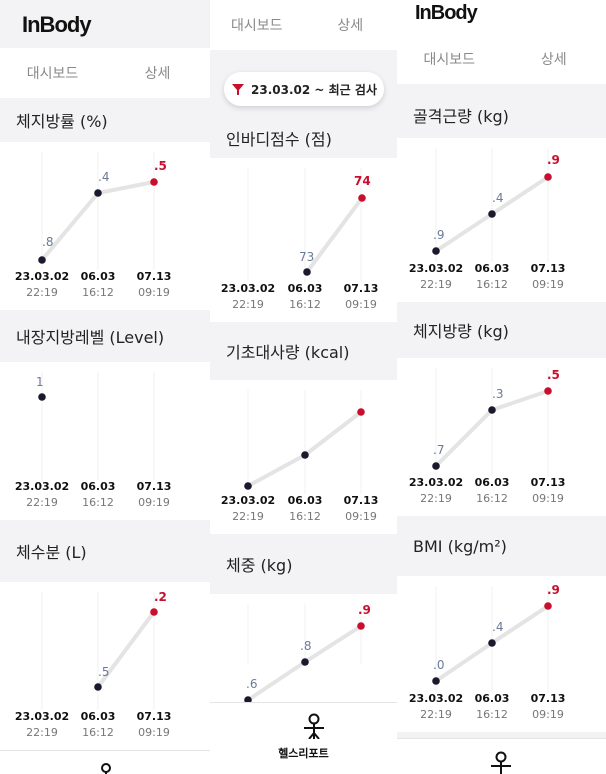 This screenshot has width=606, height=774. What do you see at coordinates (501, 330) in the screenshot?
I see `section-title-body-fat-mass: 체지방량 (kg)` at bounding box center [501, 330].